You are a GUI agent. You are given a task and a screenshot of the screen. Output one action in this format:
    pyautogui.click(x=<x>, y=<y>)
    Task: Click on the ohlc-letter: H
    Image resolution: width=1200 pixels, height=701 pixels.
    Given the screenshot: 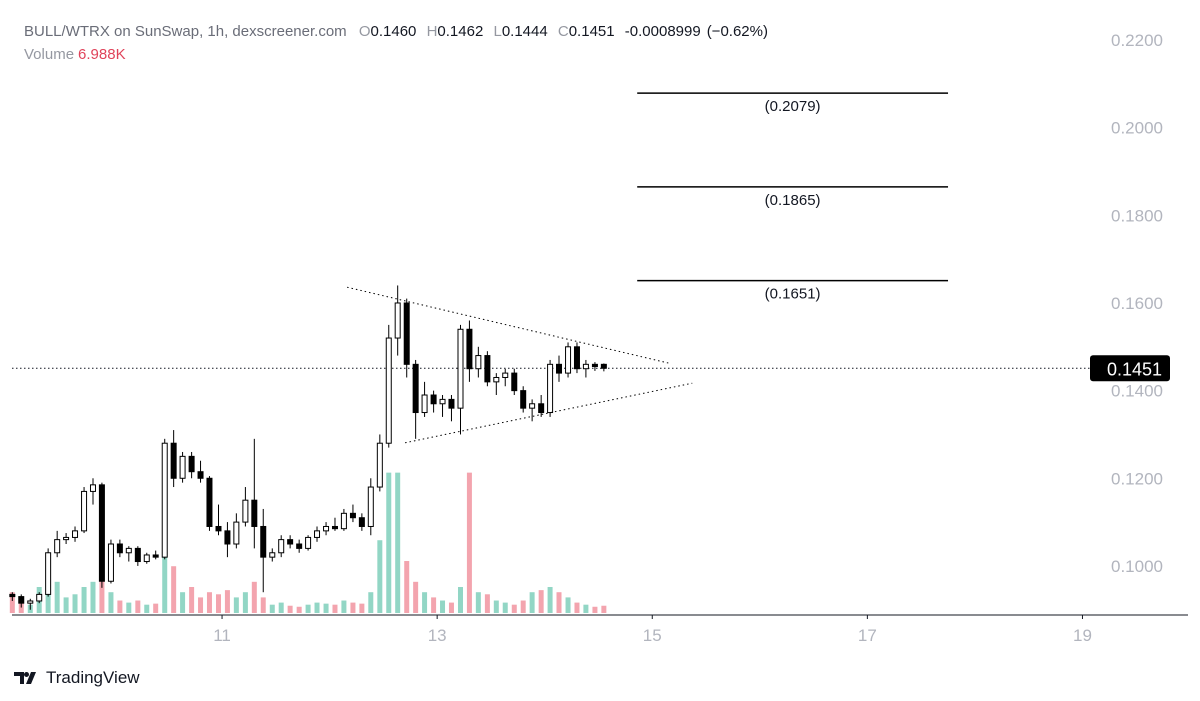 What is the action you would take?
    pyautogui.click(x=432, y=31)
    